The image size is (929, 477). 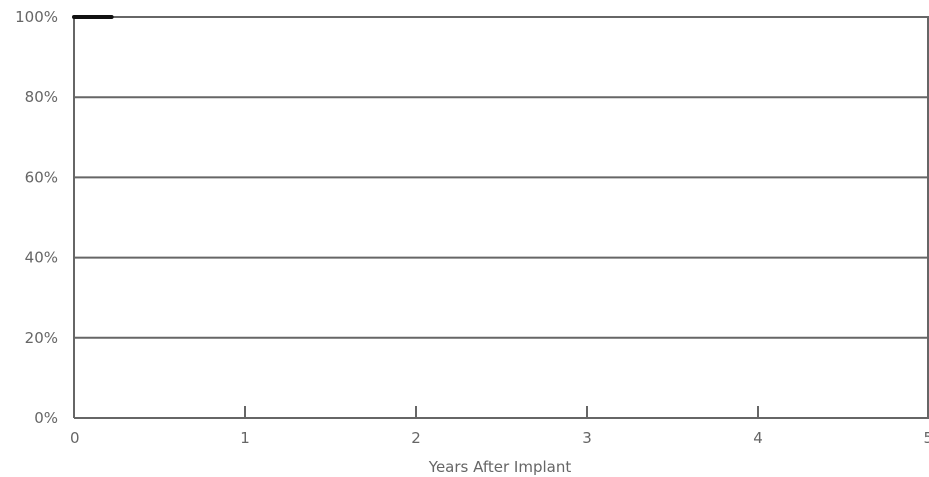 What do you see at coordinates (758, 438) in the screenshot?
I see `x-tick-label: 4` at bounding box center [758, 438].